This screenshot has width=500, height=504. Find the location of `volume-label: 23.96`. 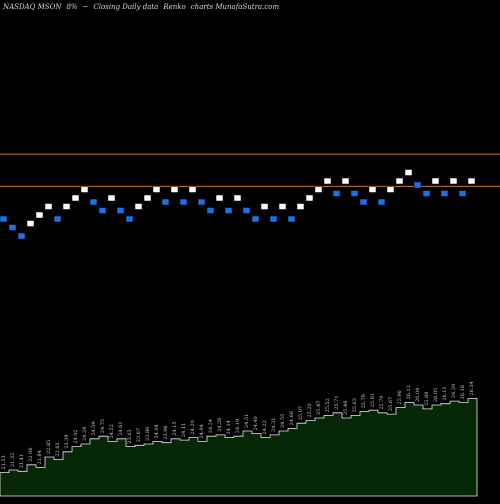

volume-label: 23.96 is located at coordinates (166, 432).